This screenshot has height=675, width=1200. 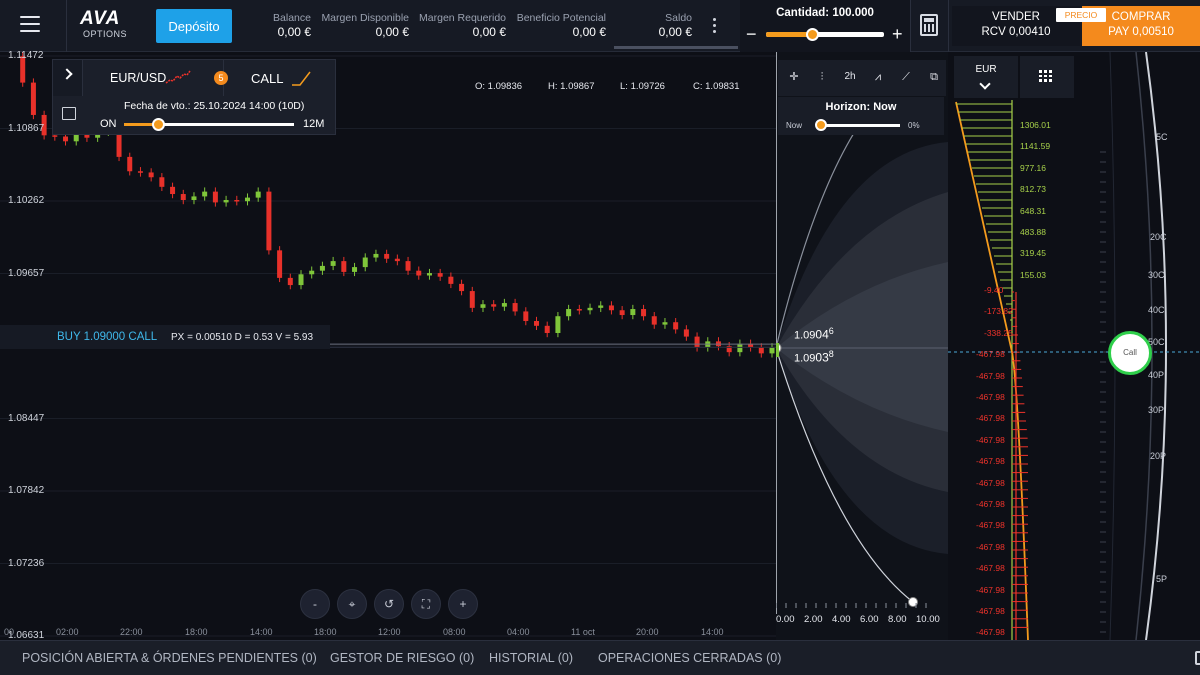 I want to click on saldo-underline, so click(x=676, y=47).